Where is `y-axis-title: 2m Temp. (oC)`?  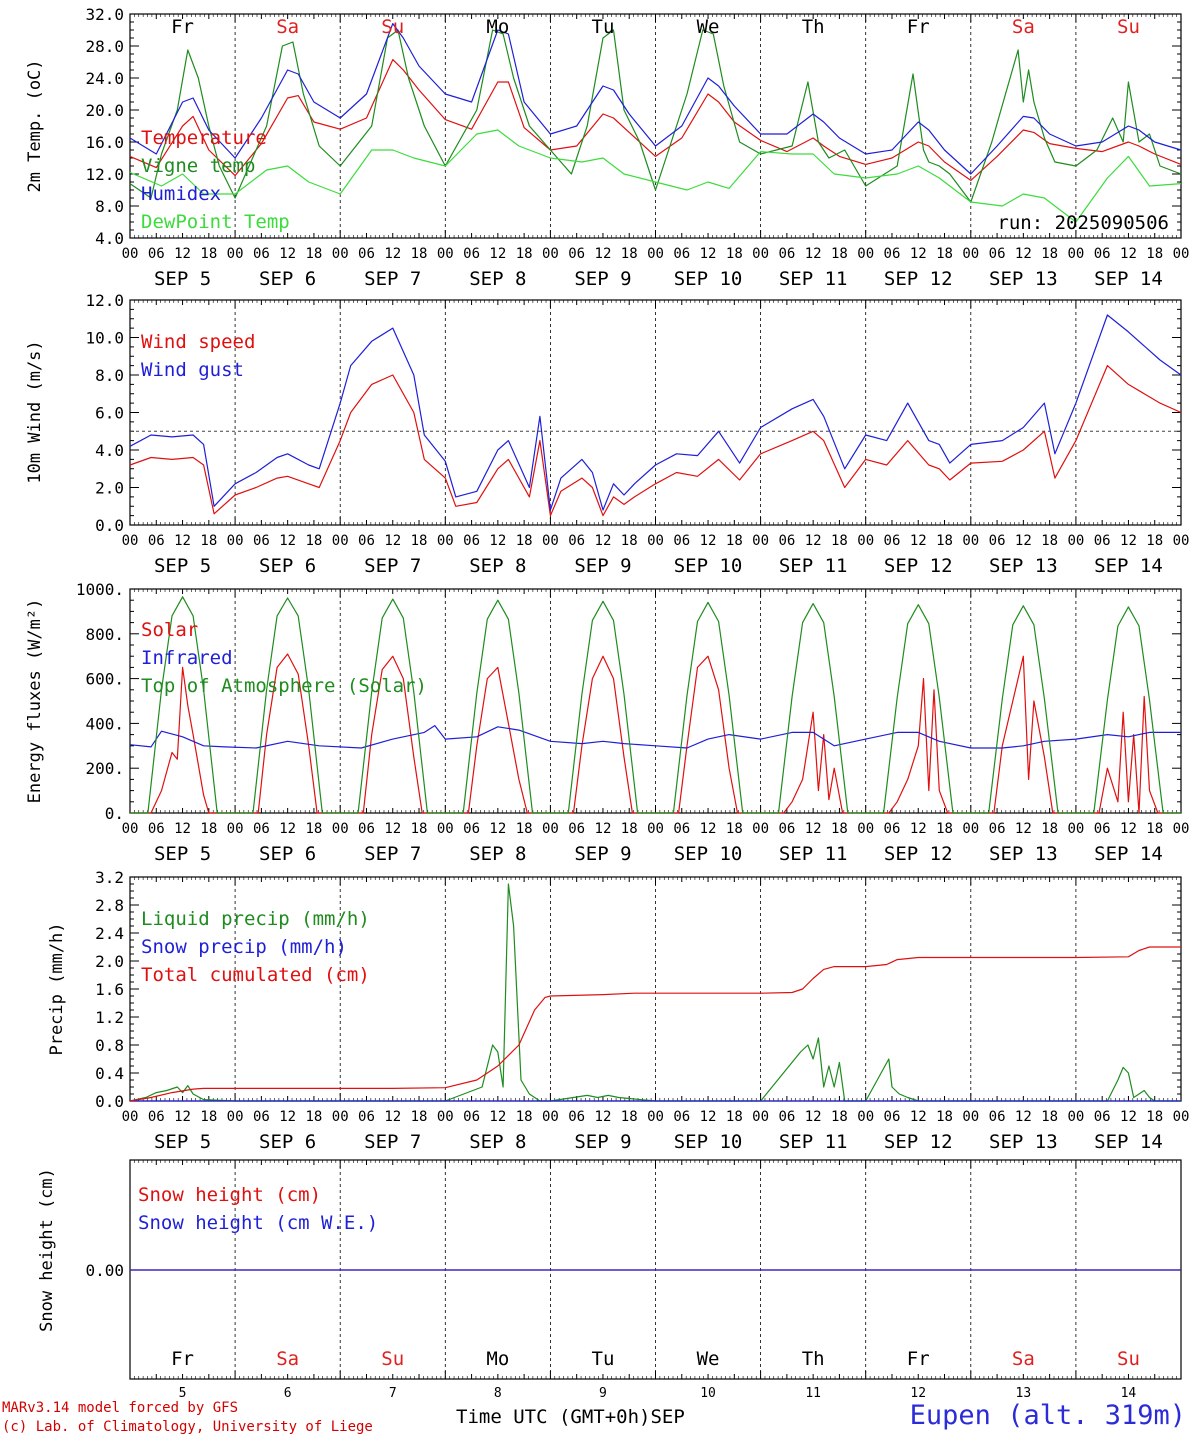 y-axis-title: 2m Temp. (oC) is located at coordinates (35, 125).